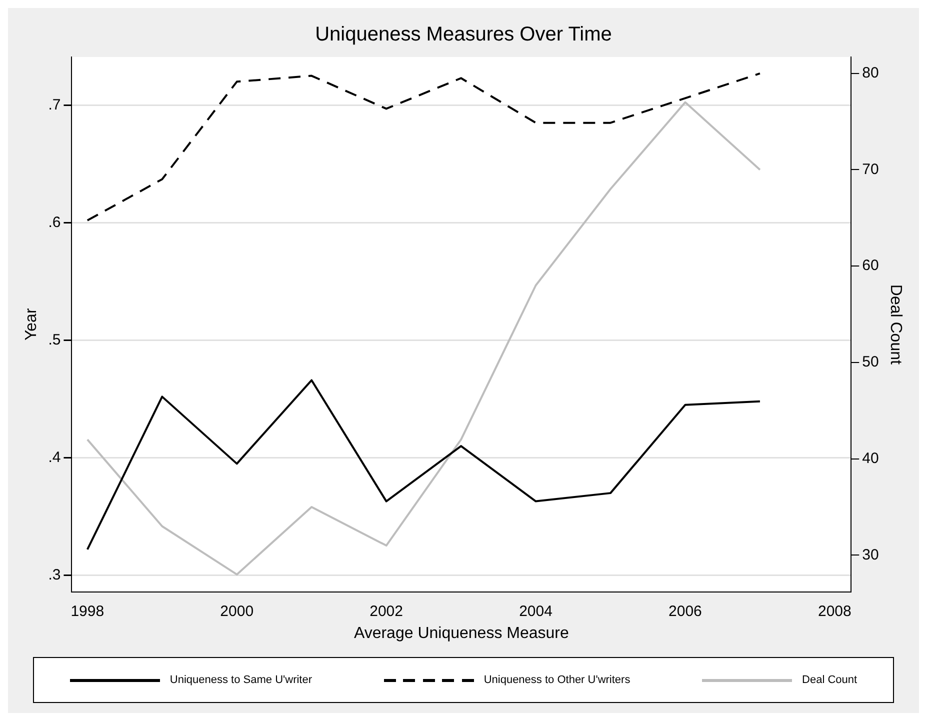  What do you see at coordinates (241, 680) in the screenshot?
I see `legend-label: Uniqueness to Same U'writer` at bounding box center [241, 680].